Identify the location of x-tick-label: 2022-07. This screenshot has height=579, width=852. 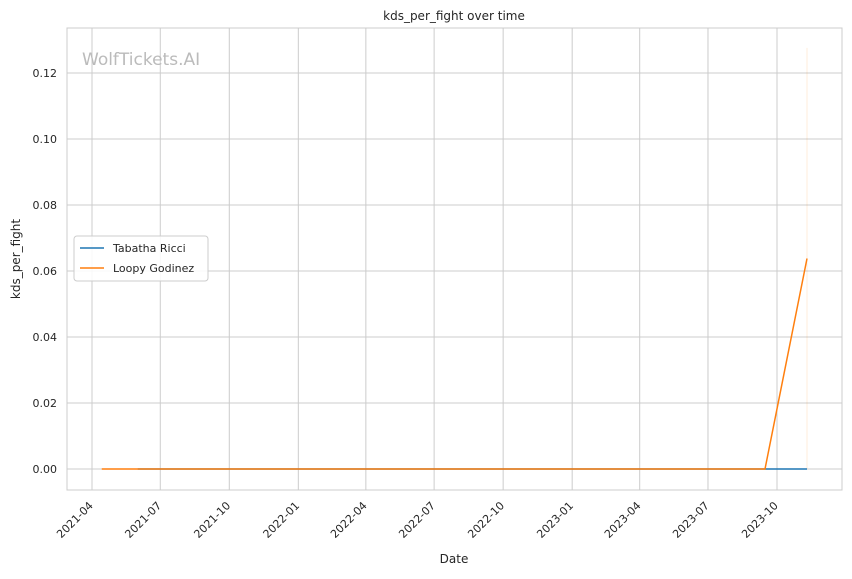
(417, 520).